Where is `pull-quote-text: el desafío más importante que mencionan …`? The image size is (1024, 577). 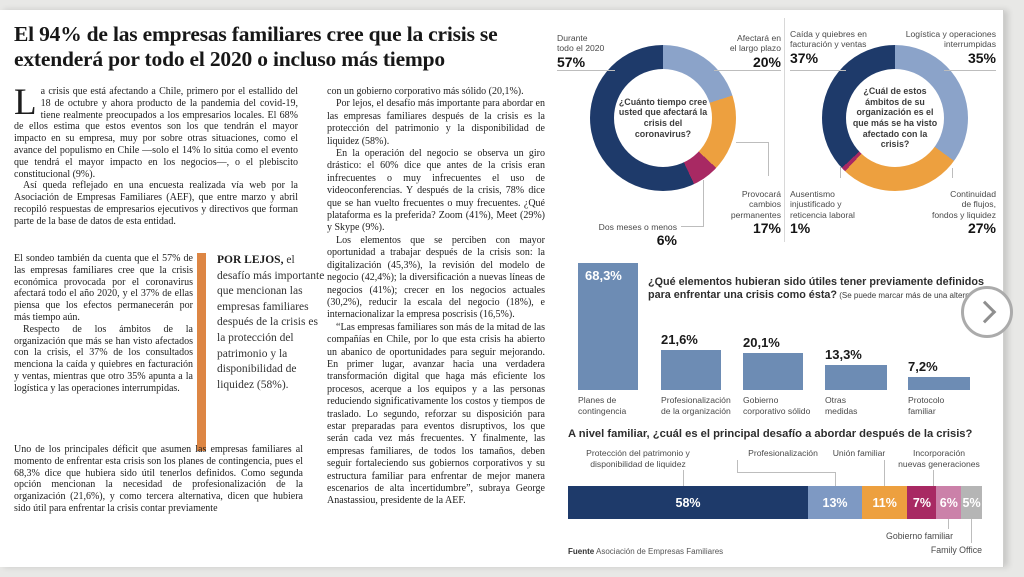
pull-quote-text: el desafío más importante que mencionan … is located at coordinates (271, 322).